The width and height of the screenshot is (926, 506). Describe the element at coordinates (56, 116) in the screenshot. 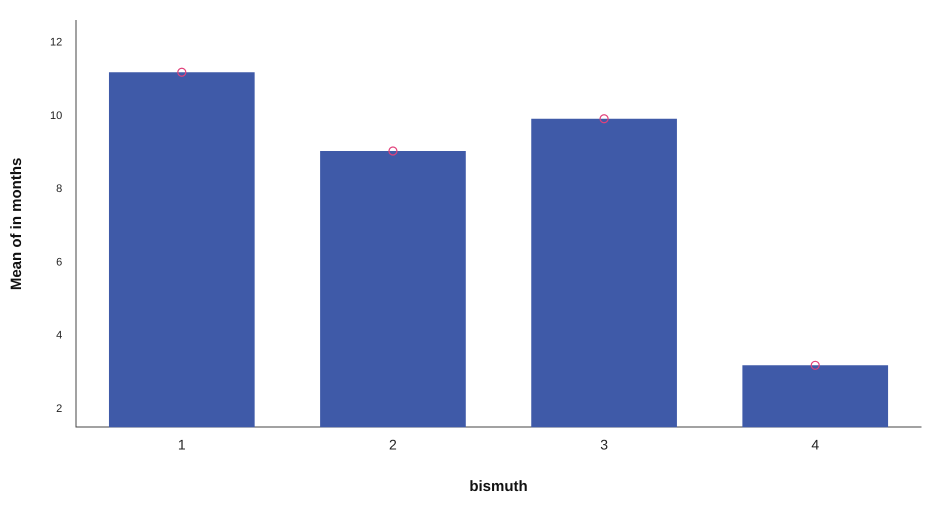

I see `y-tick-label: 10` at that location.